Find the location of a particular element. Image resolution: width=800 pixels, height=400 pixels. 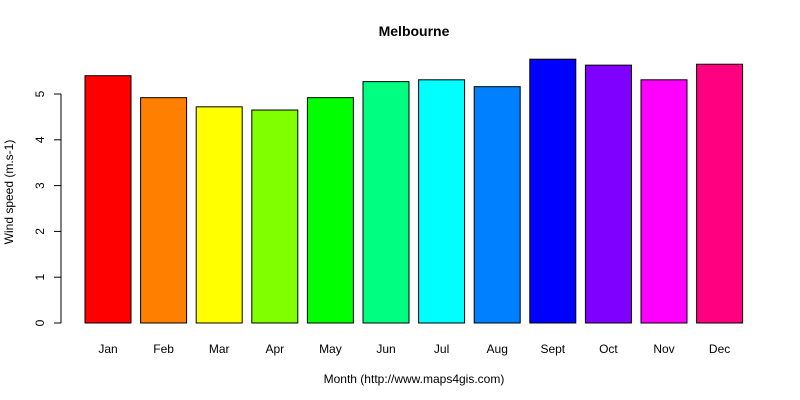

x-tick-label-dec: Dec is located at coordinates (719, 349).